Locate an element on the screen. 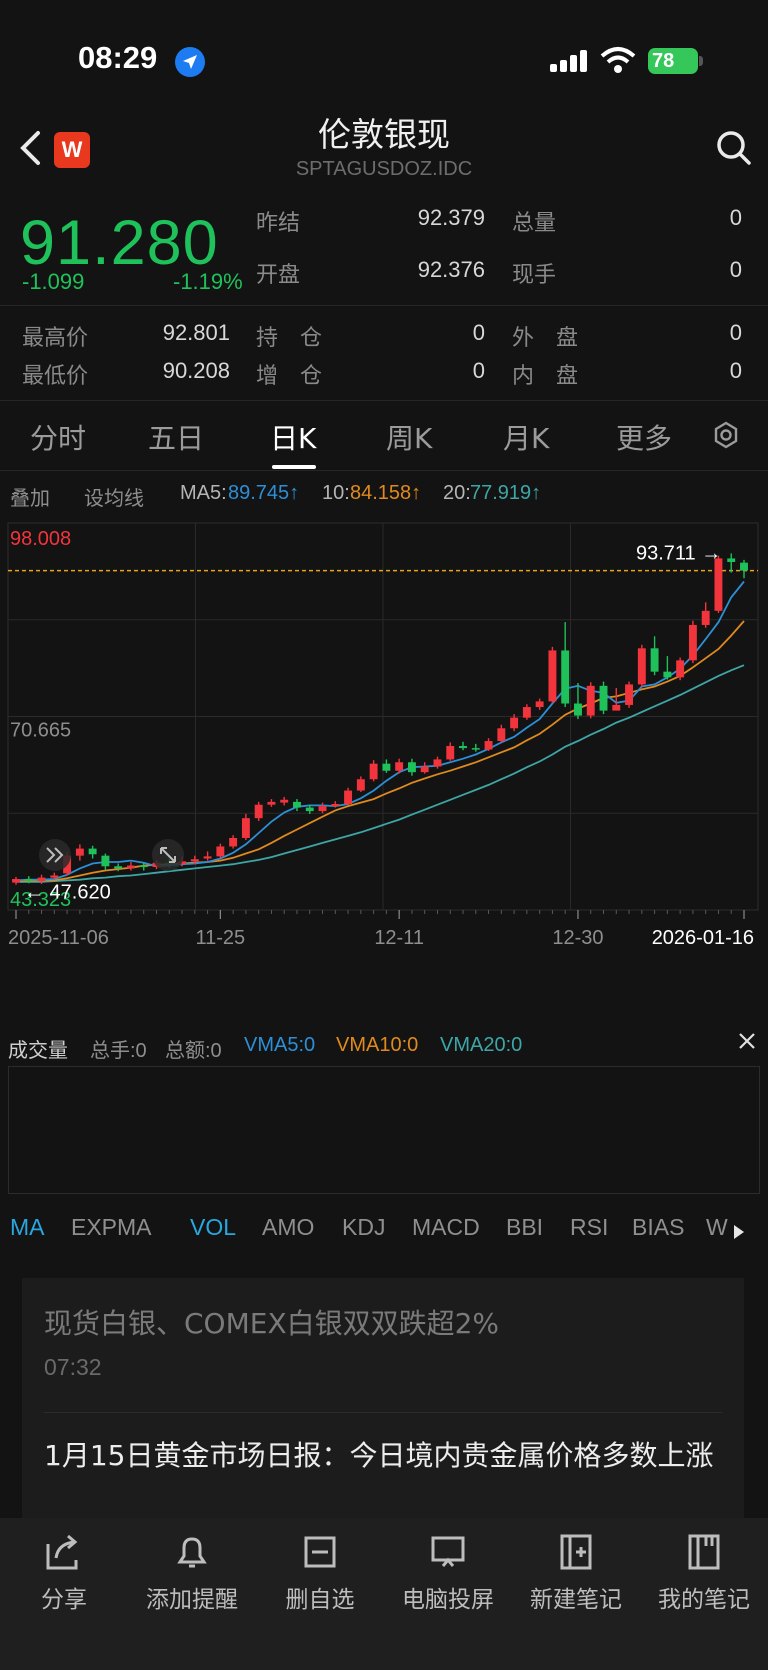  add-alert-label: 添加提醒 is located at coordinates (192, 1600).